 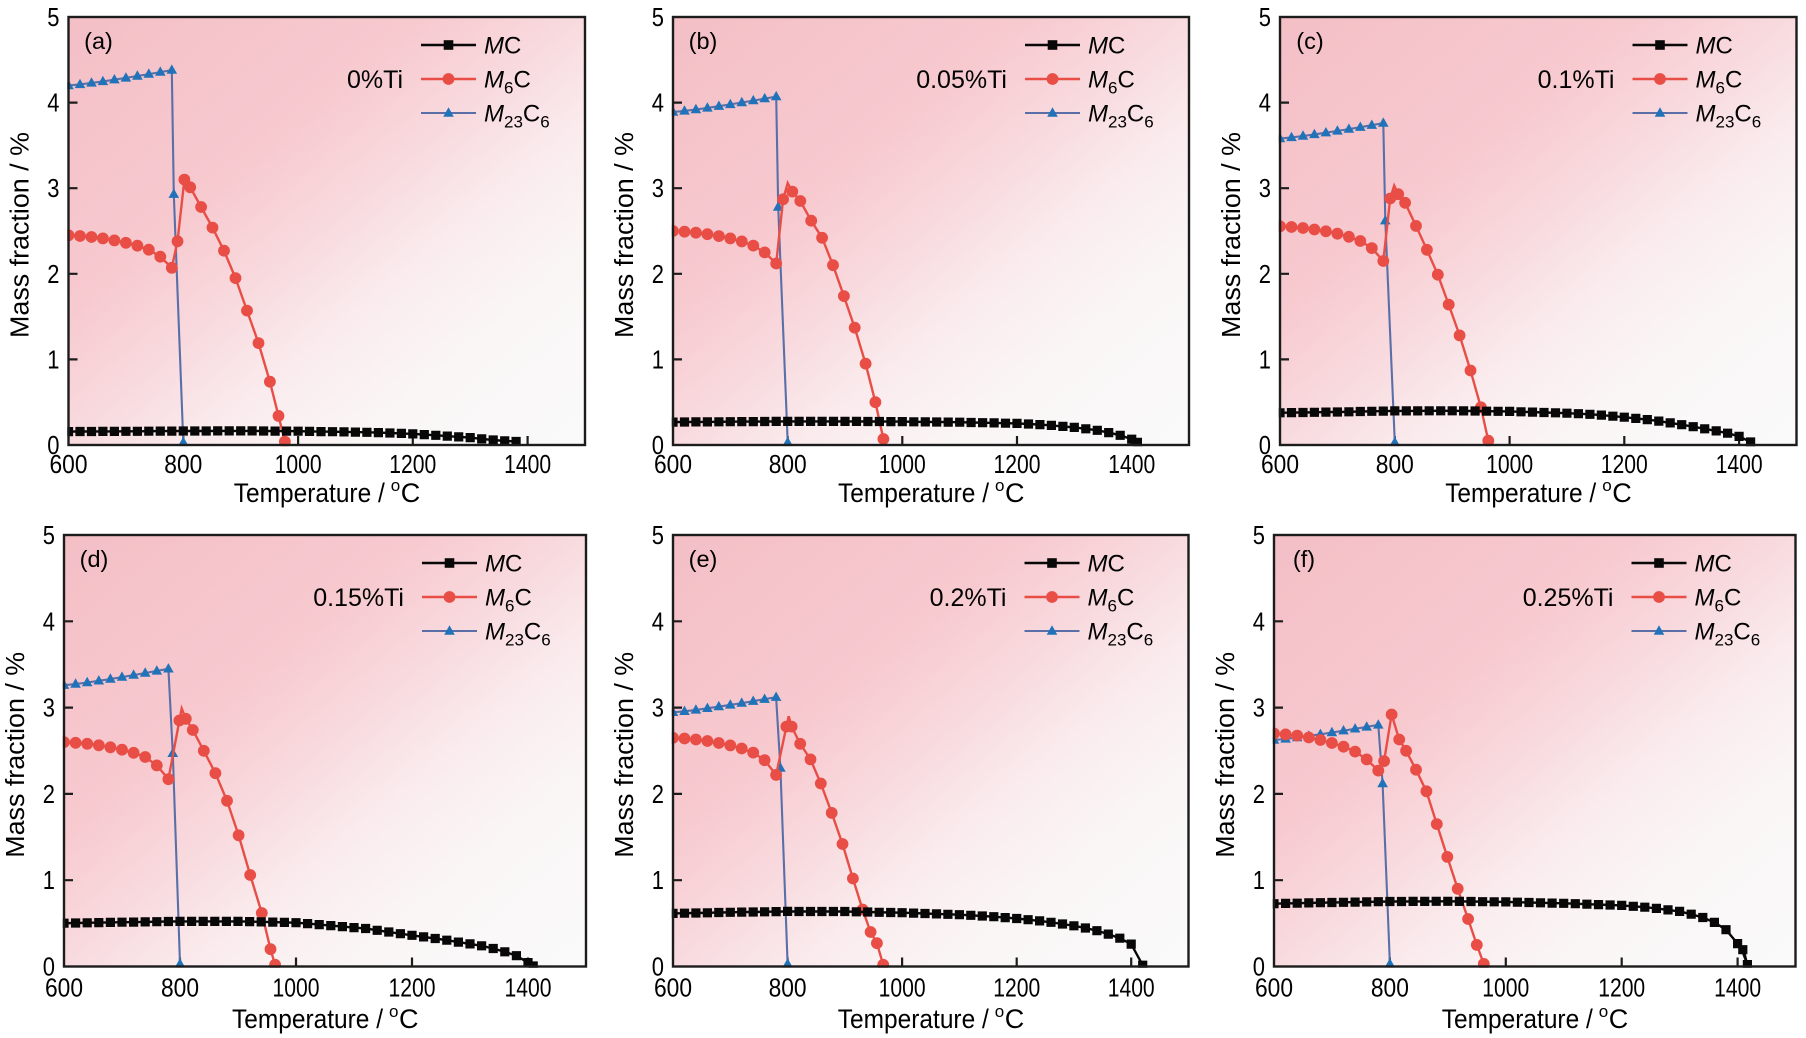 I want to click on svg-text: 0.1%Ti, so click(x=1576, y=80).